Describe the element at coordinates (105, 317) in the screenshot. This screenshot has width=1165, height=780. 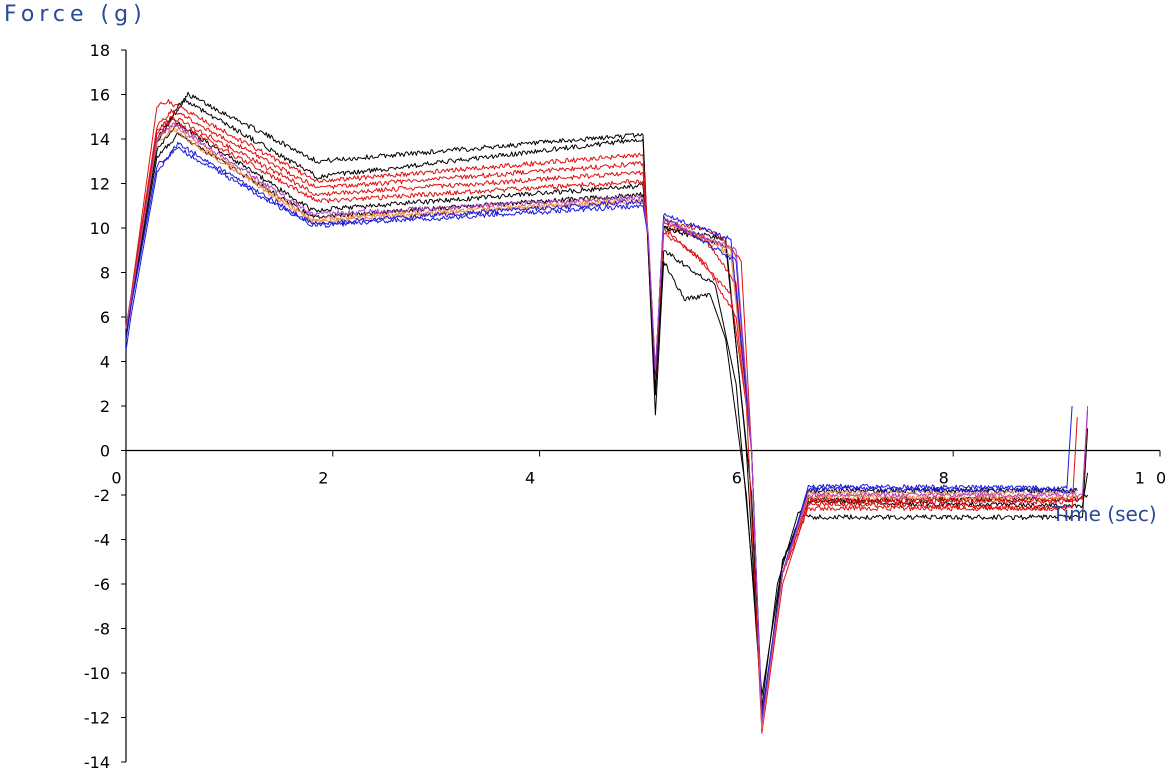
I see `y-tick-label: 6` at that location.